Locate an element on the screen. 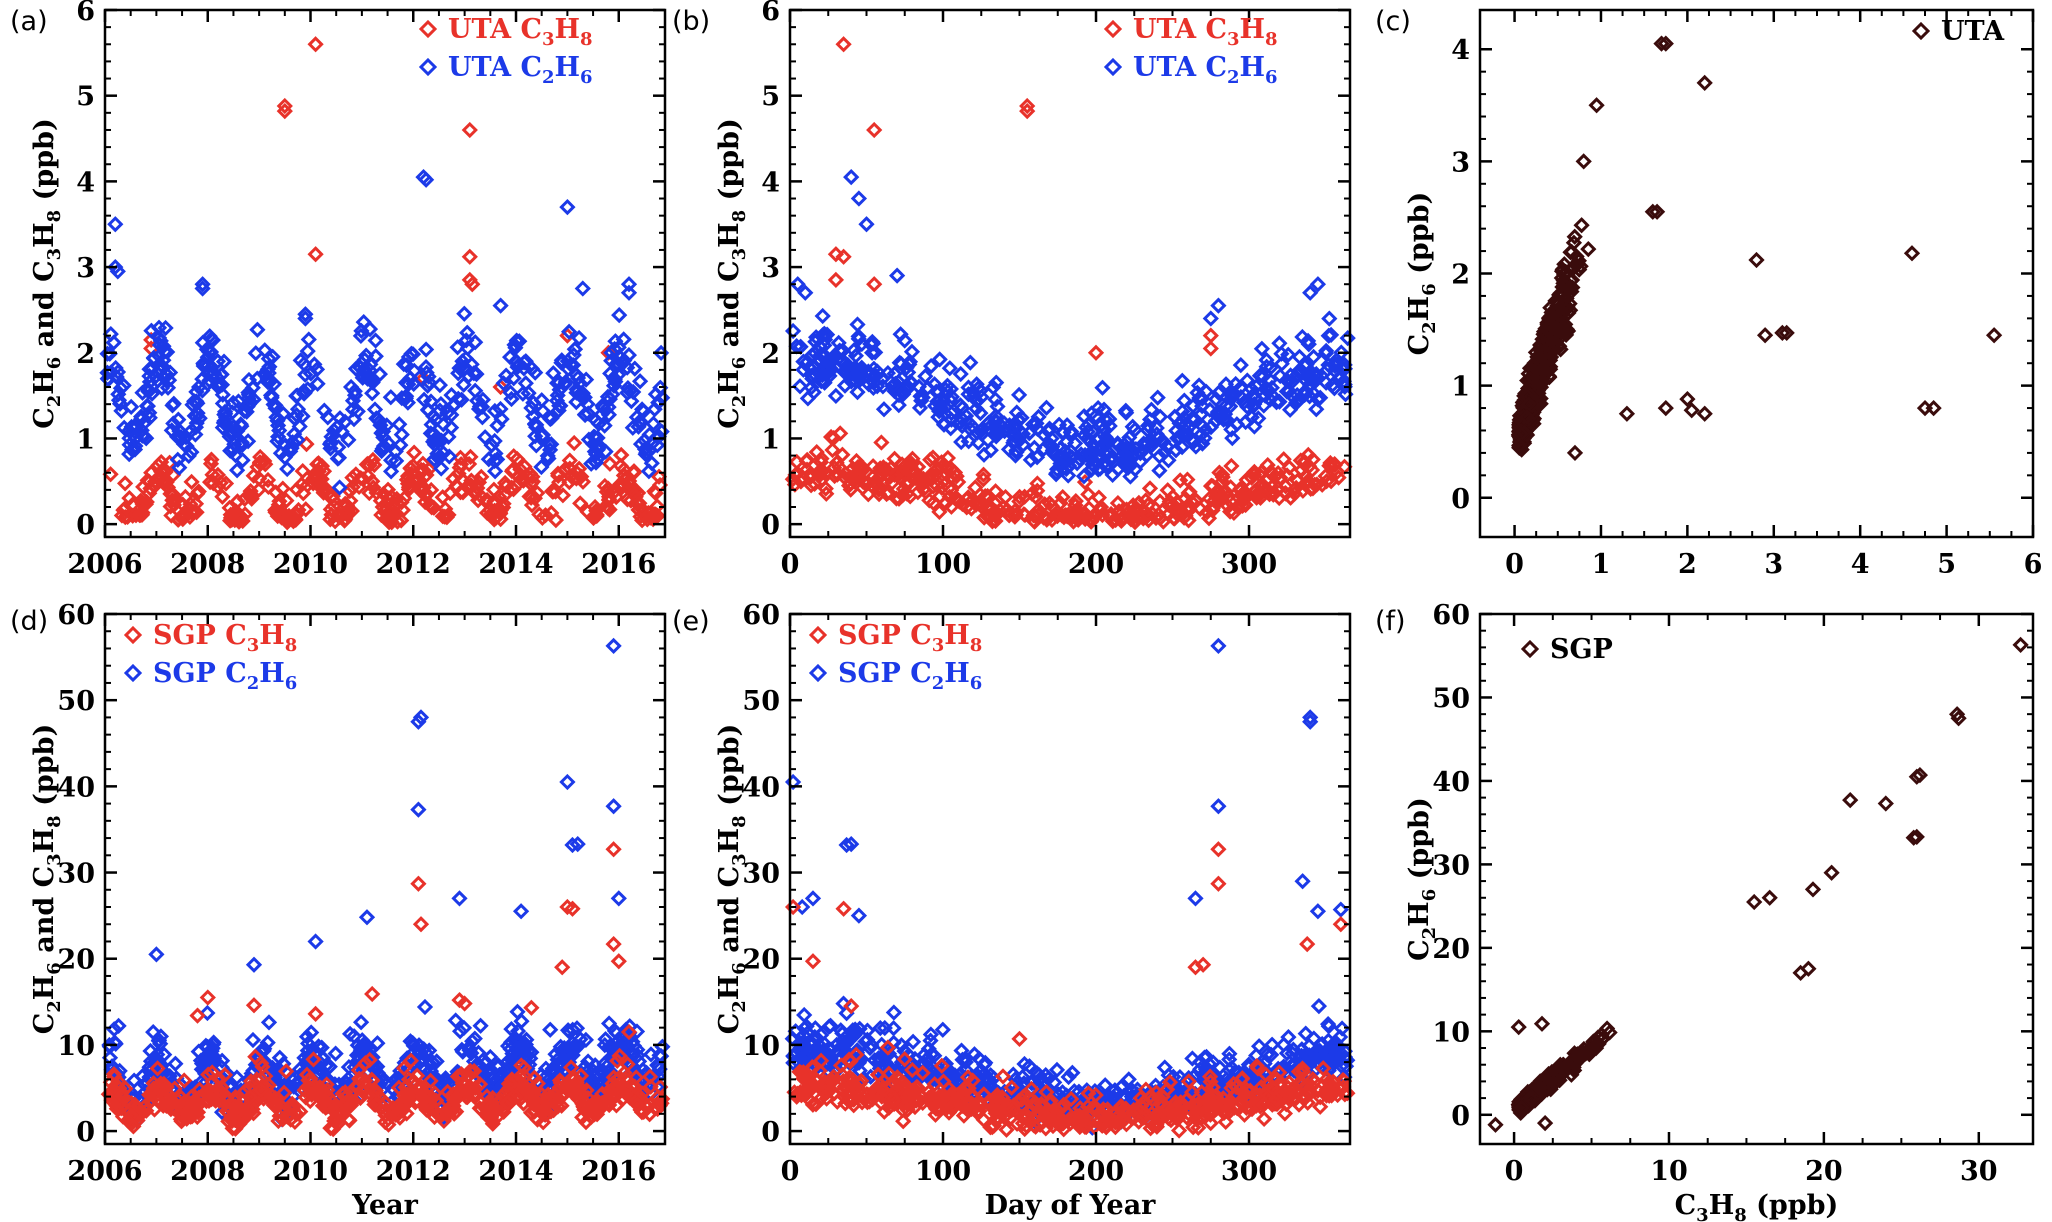 This screenshot has width=2052, height=1222. y-axis-title-group: C2H6 (ppb) is located at coordinates (1422, 274).